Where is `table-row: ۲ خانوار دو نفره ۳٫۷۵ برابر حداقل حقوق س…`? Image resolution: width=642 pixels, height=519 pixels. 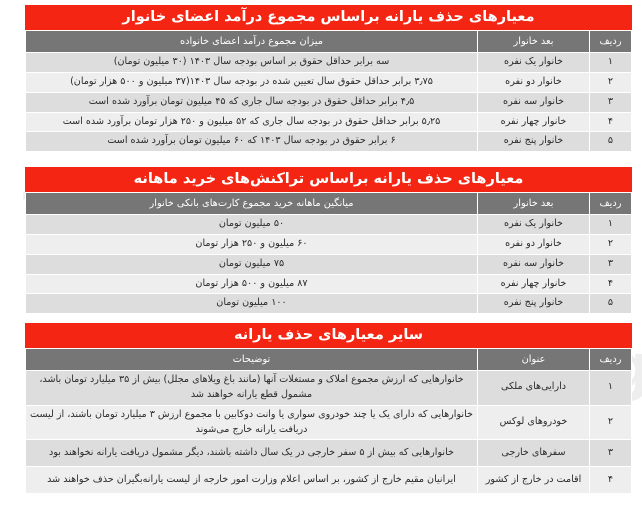 table-row: ۲ خانوار دو نفره ۳٫۷۵ برابر حداقل حقوق س… is located at coordinates (328, 82).